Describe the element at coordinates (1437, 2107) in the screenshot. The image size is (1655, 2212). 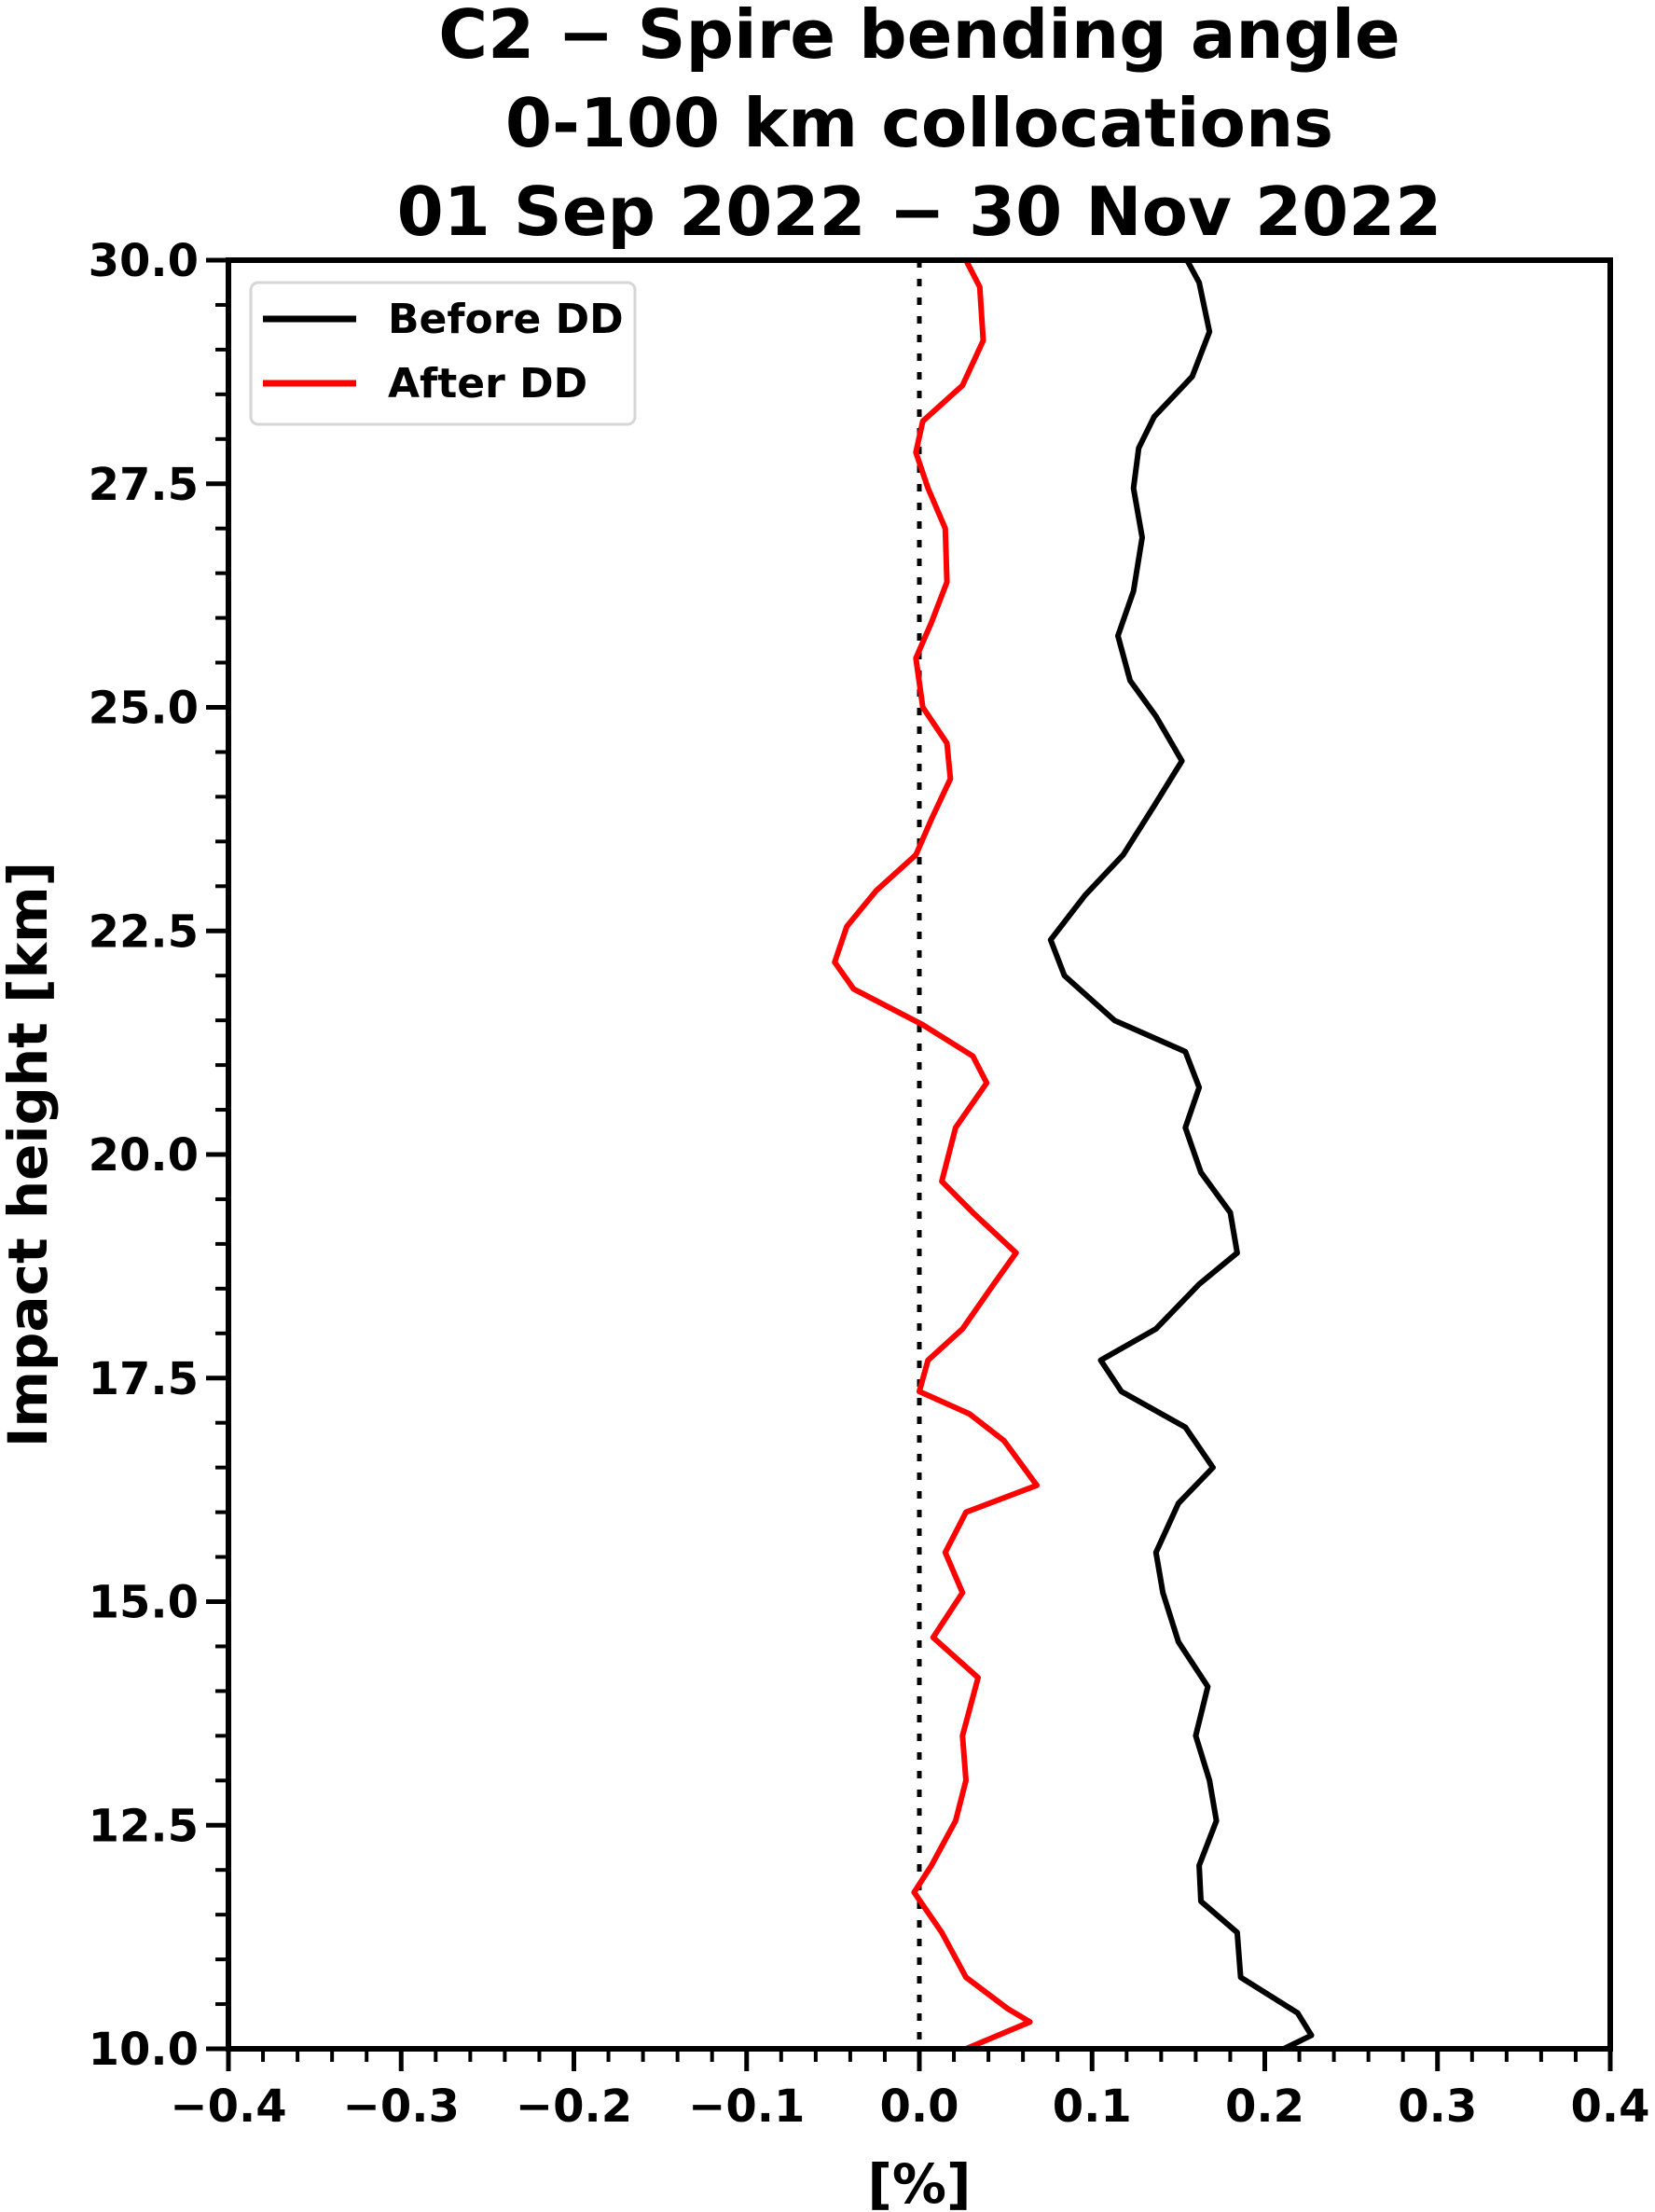
I see `x-tick-label: 0.3` at that location.